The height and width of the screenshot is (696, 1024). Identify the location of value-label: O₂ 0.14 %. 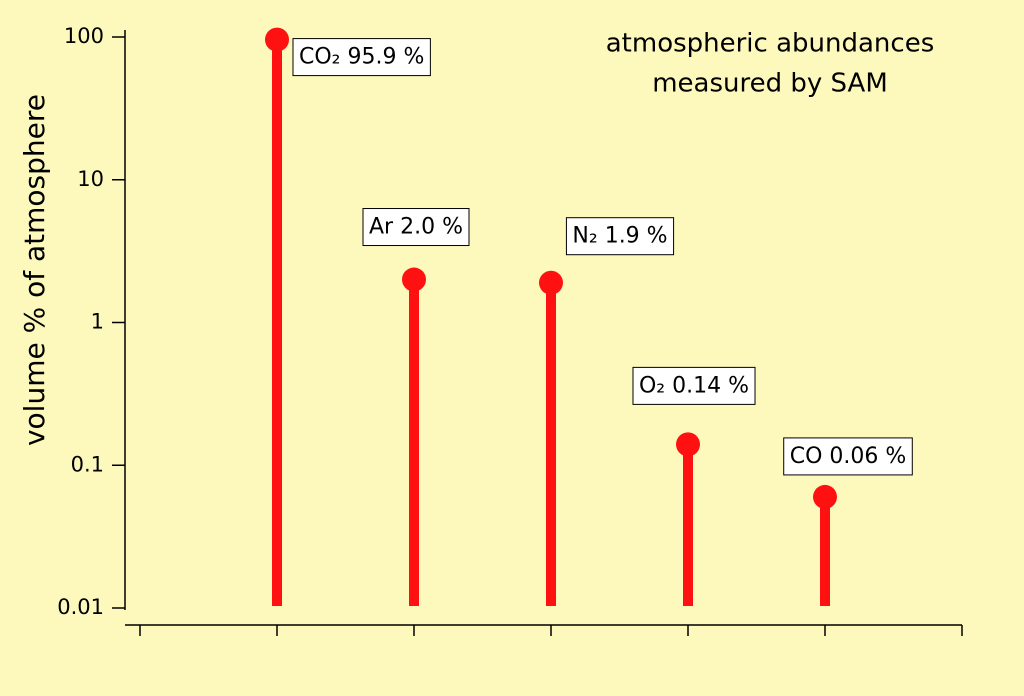
(694, 385).